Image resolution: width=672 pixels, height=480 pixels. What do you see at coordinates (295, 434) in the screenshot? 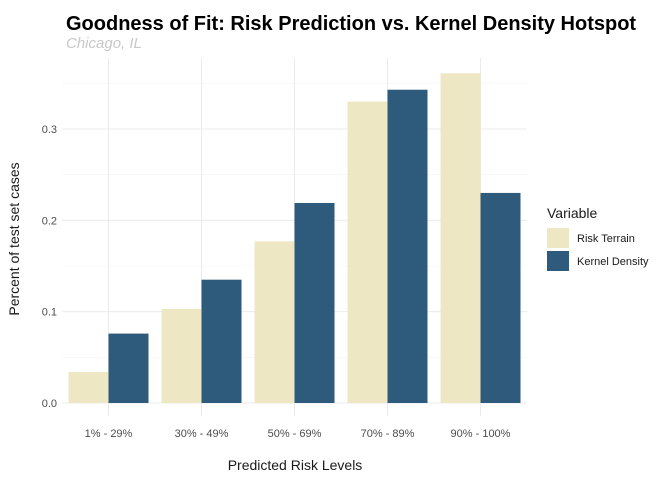
I see `x-tick-label: 50% - 69%` at bounding box center [295, 434].